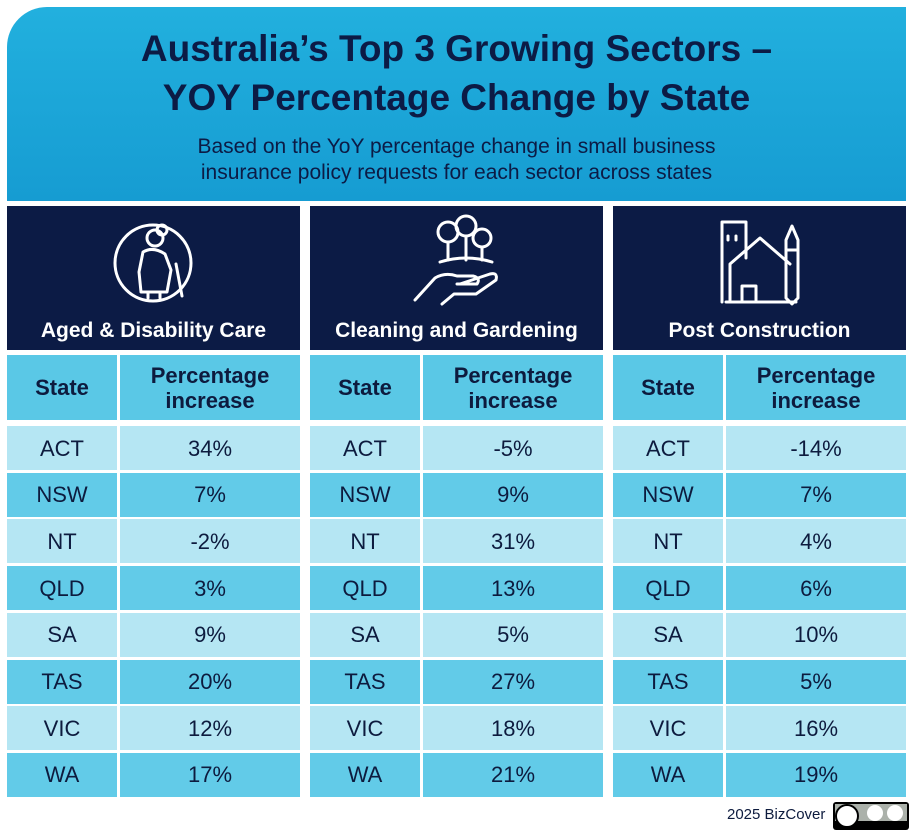 The height and width of the screenshot is (838, 913). I want to click on percent-cell-text: 17%, so click(210, 775).